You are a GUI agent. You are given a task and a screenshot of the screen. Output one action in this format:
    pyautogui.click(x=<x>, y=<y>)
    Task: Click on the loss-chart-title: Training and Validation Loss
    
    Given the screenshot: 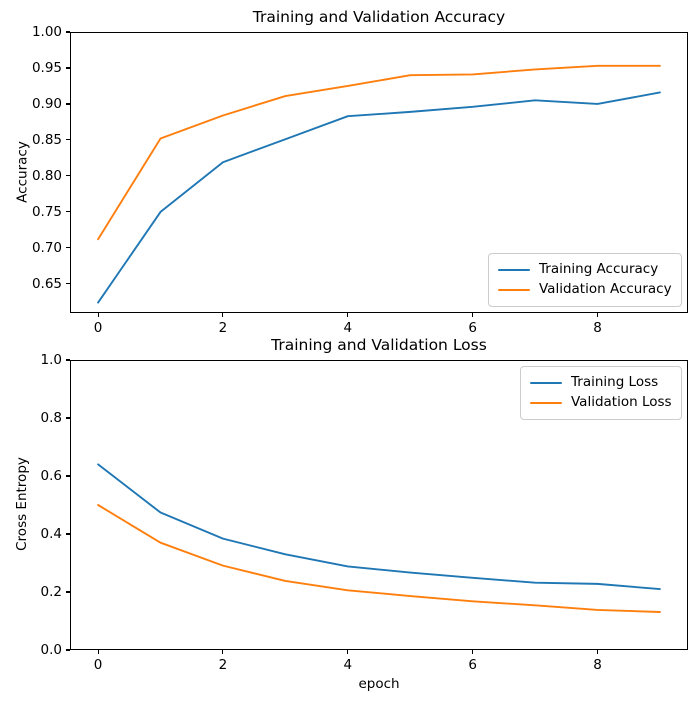 What is the action you would take?
    pyautogui.click(x=379, y=345)
    